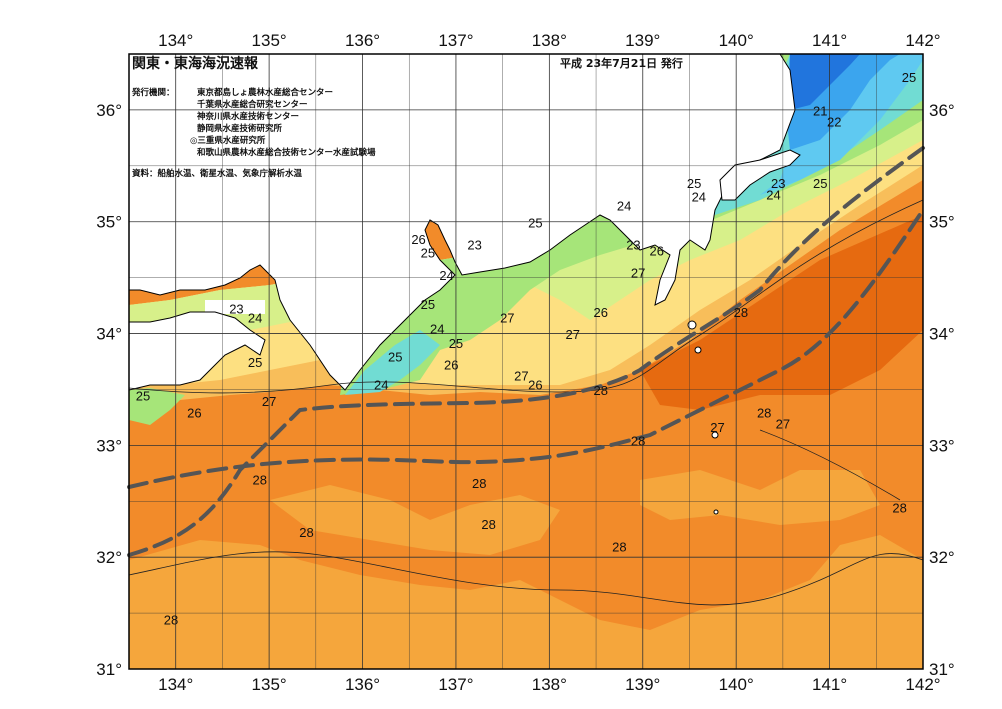  What do you see at coordinates (834, 122) in the screenshot?
I see `isotherm-value-label: 22` at bounding box center [834, 122].